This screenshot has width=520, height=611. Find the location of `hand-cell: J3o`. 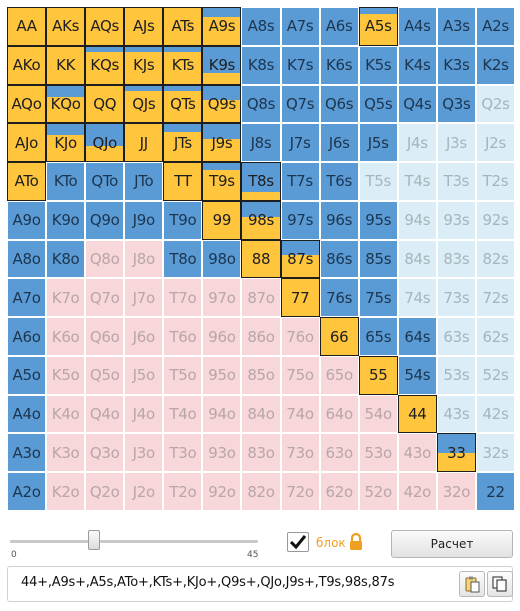

hand-cell: J3o is located at coordinates (144, 453).